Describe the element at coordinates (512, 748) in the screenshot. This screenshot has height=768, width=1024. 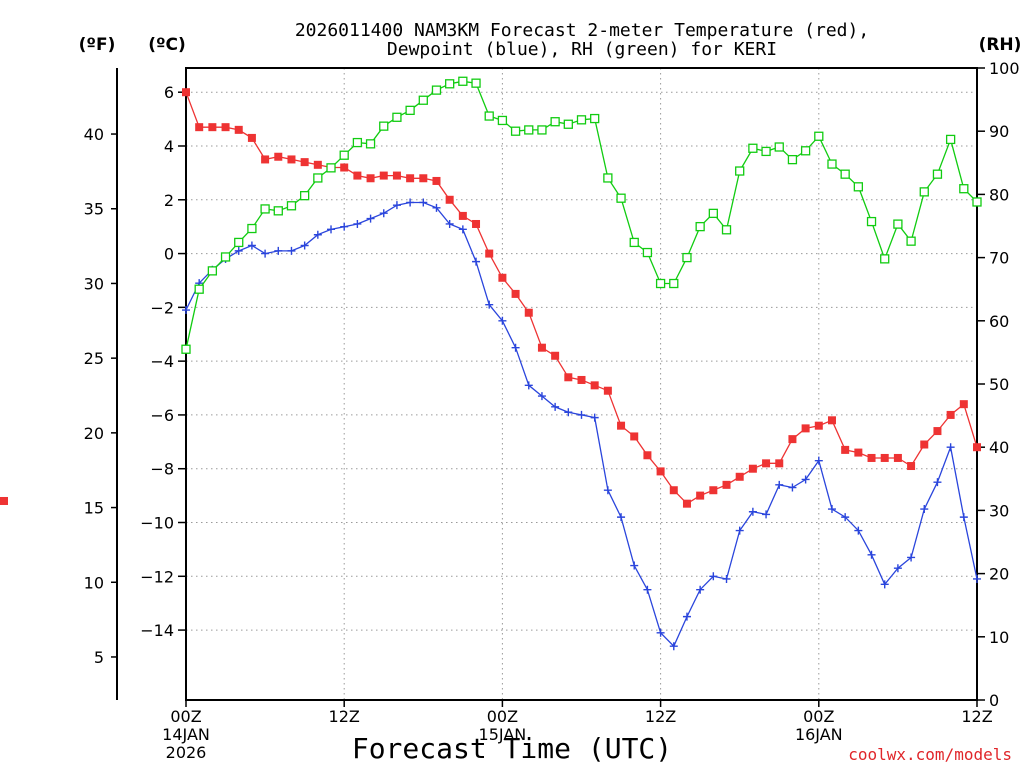
I see `x-axis-title: Forecast Time (UTC)` at that location.